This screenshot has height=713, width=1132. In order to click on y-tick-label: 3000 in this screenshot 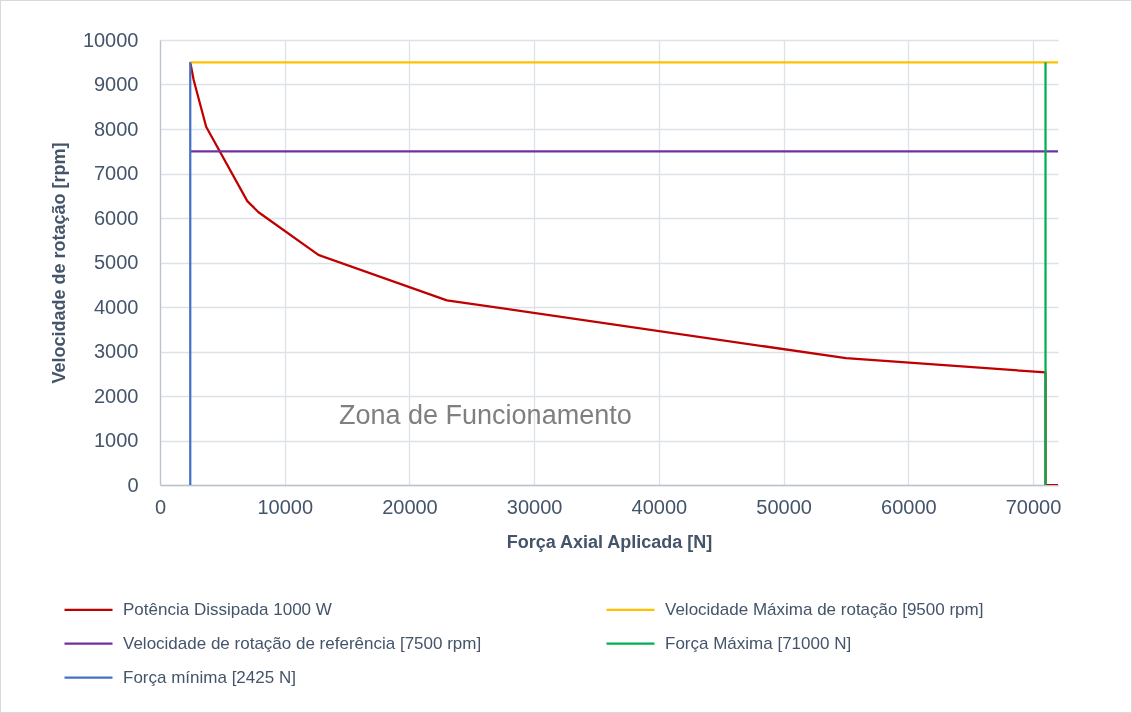, I will do `click(116, 351)`.